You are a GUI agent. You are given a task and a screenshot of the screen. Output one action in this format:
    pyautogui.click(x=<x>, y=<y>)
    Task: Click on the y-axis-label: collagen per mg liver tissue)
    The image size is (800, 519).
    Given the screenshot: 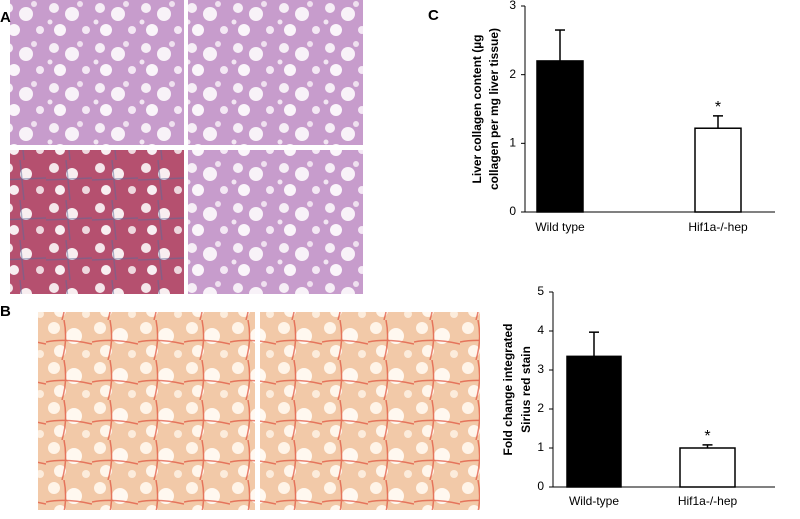 What is the action you would take?
    pyautogui.click(x=494, y=109)
    